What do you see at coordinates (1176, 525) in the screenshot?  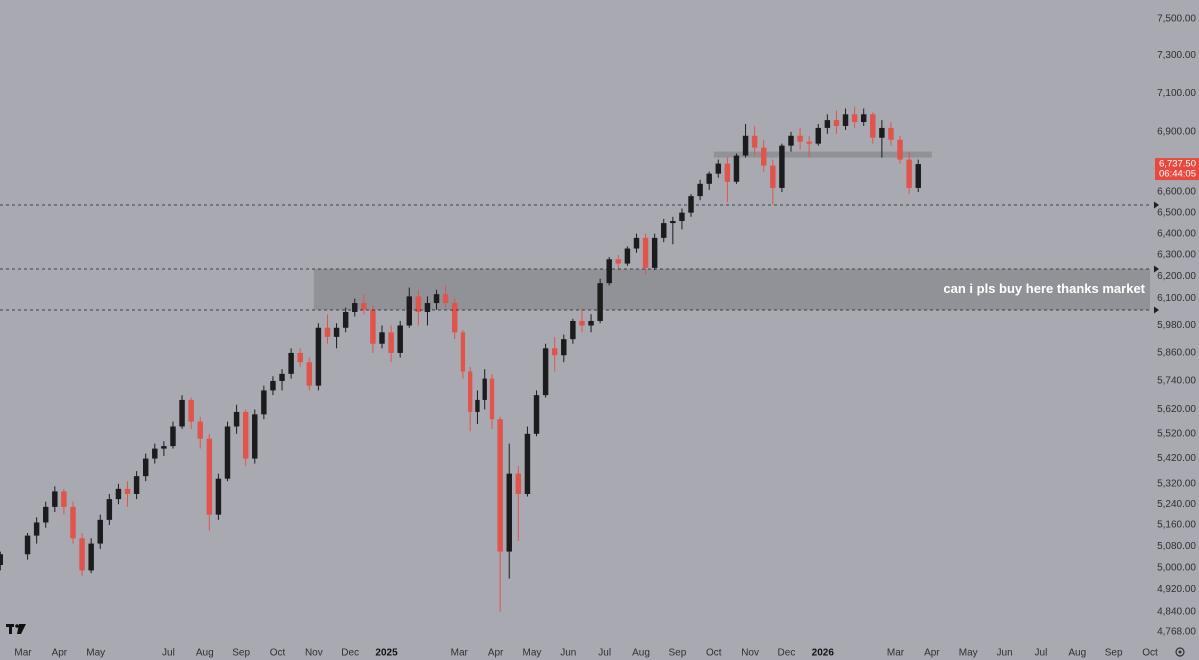 I see `y-tick-label: 5,160.00` at bounding box center [1176, 525].